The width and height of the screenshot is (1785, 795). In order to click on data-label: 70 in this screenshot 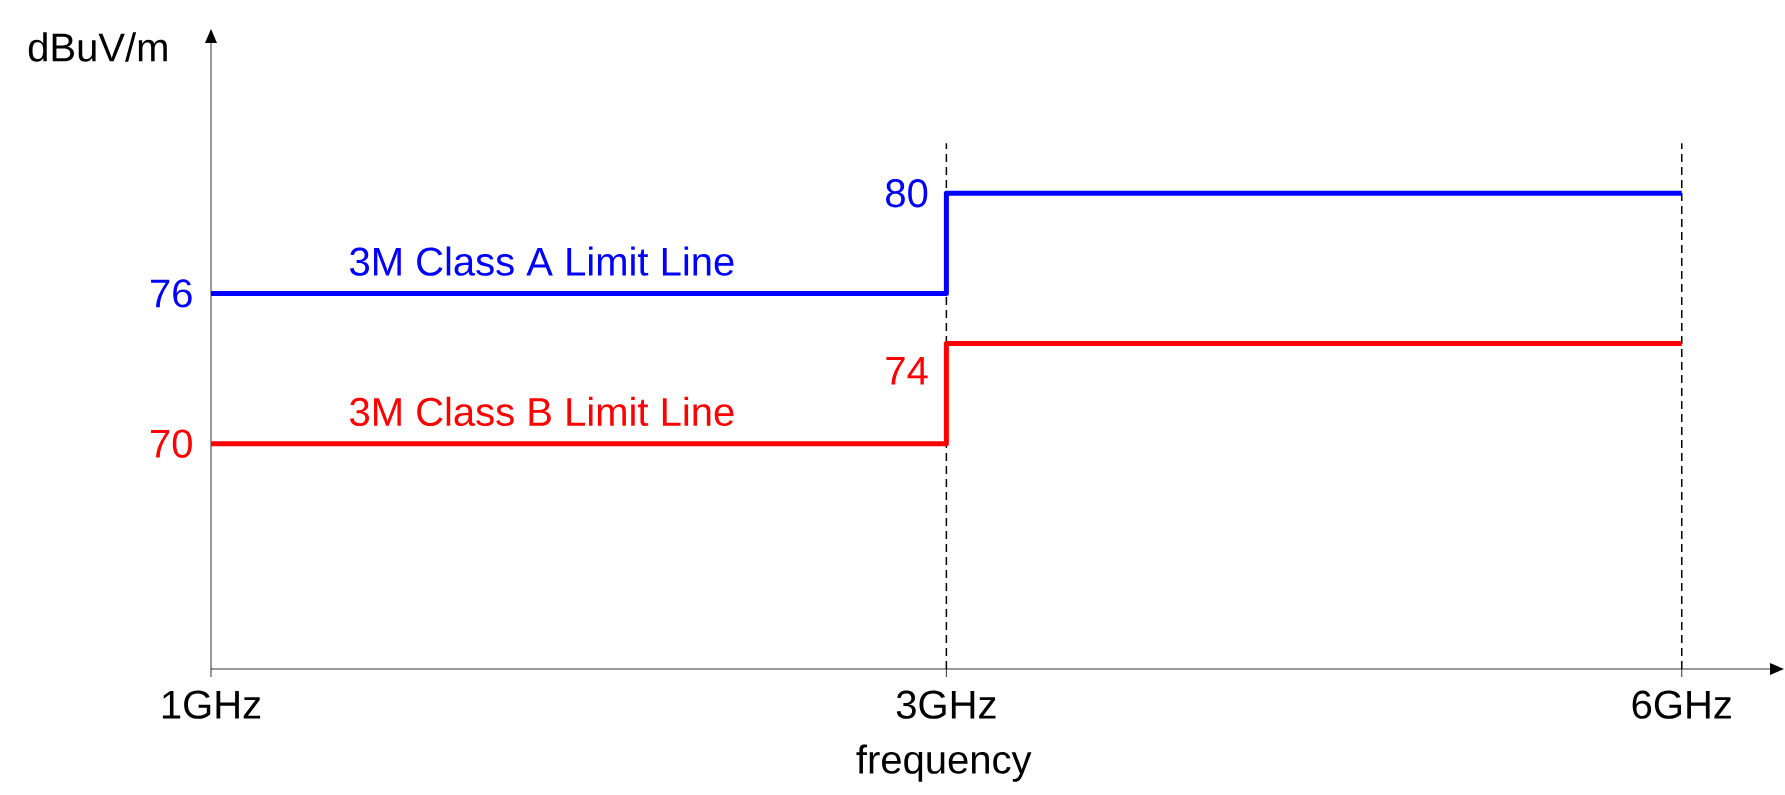, I will do `click(171, 443)`.